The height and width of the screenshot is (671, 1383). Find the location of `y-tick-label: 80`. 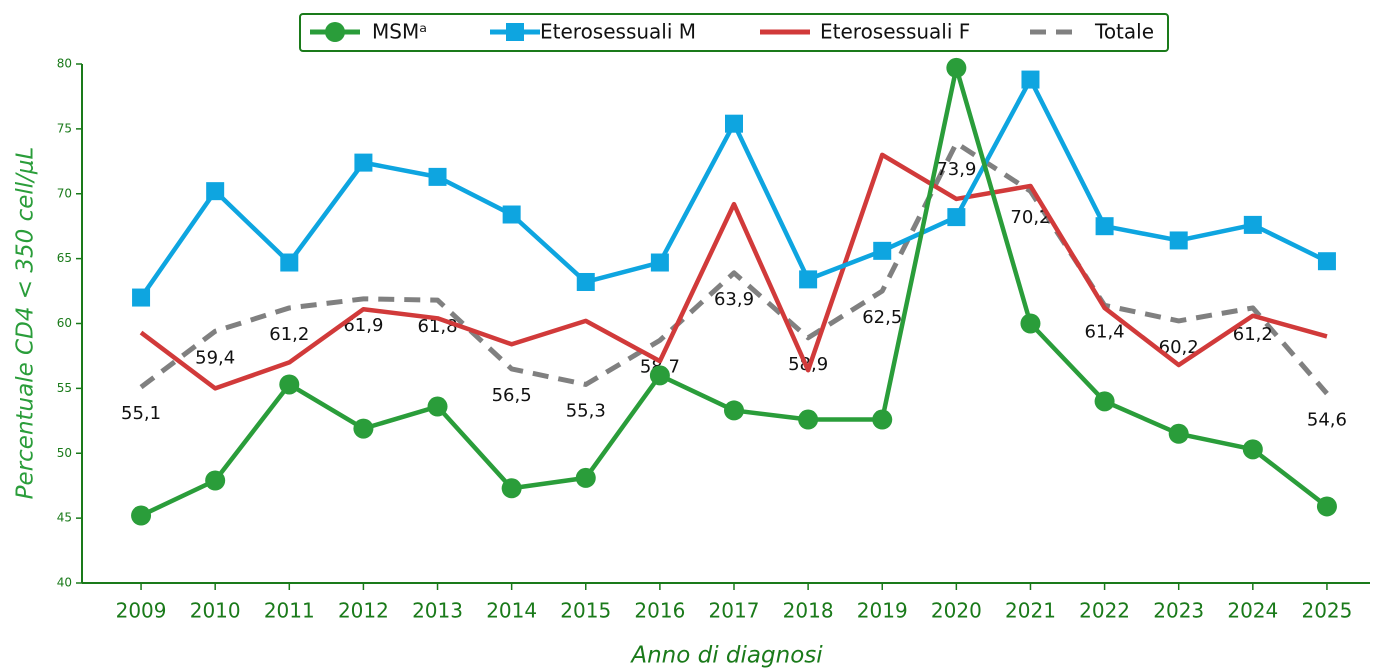

y-tick-label: 80 is located at coordinates (64, 64).